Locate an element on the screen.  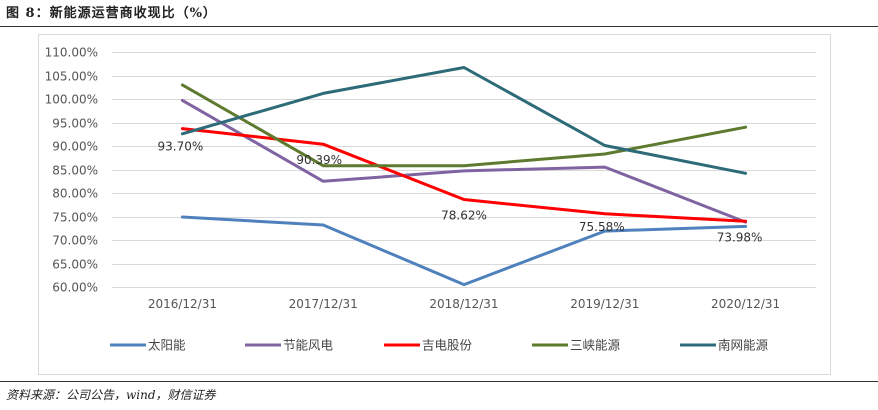
y-tick-label: 75.00% is located at coordinates (75, 218).